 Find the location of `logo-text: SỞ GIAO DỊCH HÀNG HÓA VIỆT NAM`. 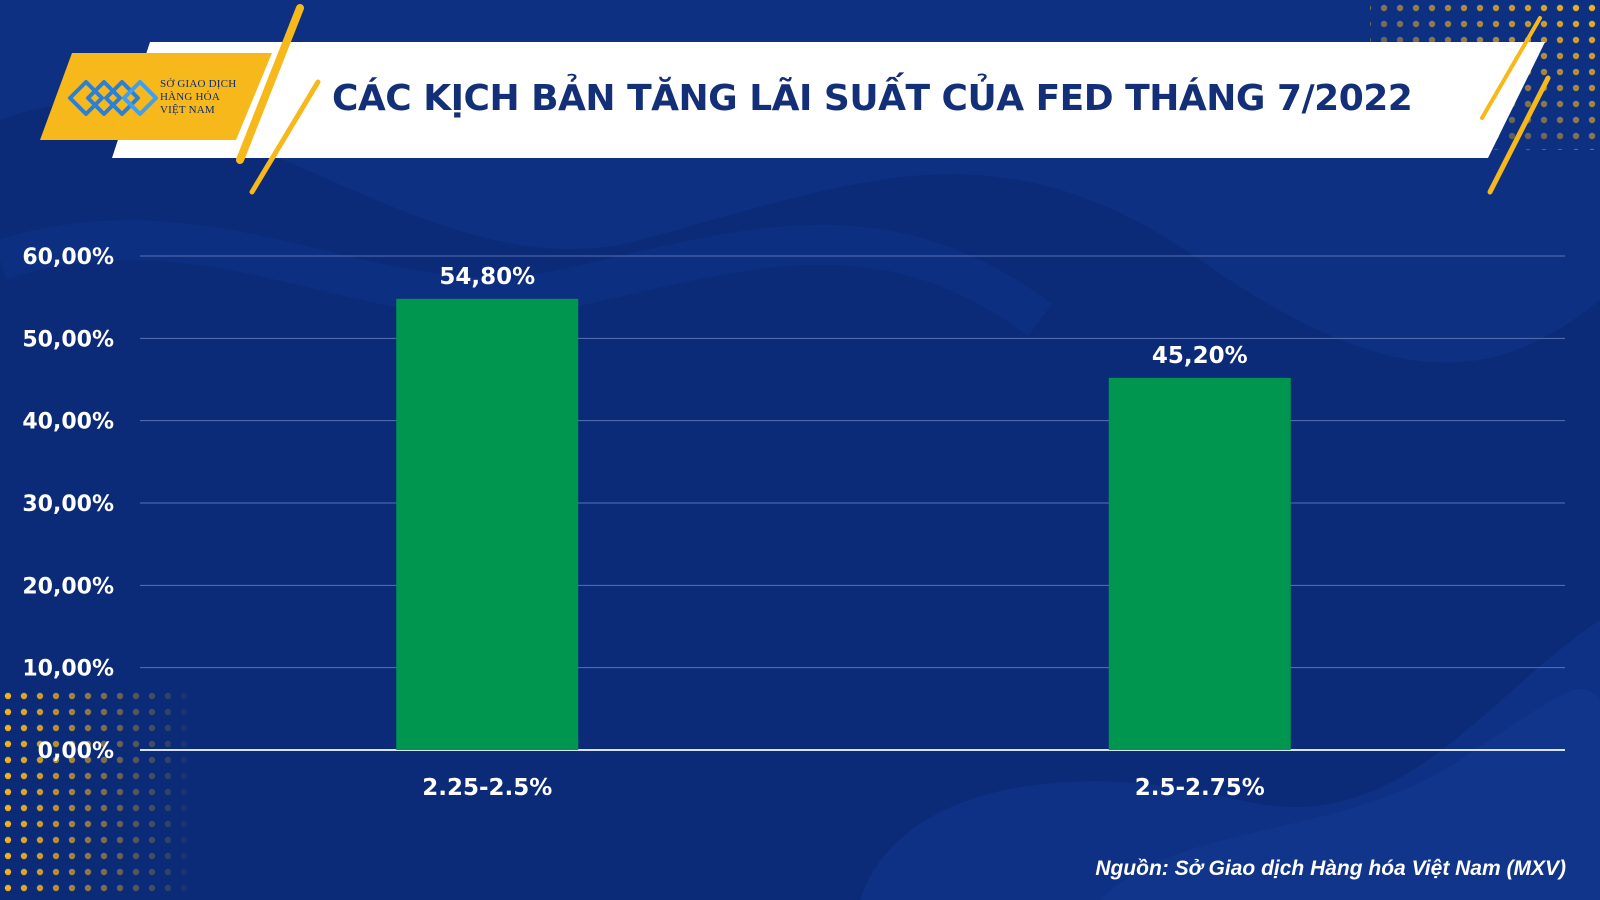

logo-text: SỞ GIAO DỊCH HÀNG HÓA VIỆT NAM is located at coordinates (210, 97).